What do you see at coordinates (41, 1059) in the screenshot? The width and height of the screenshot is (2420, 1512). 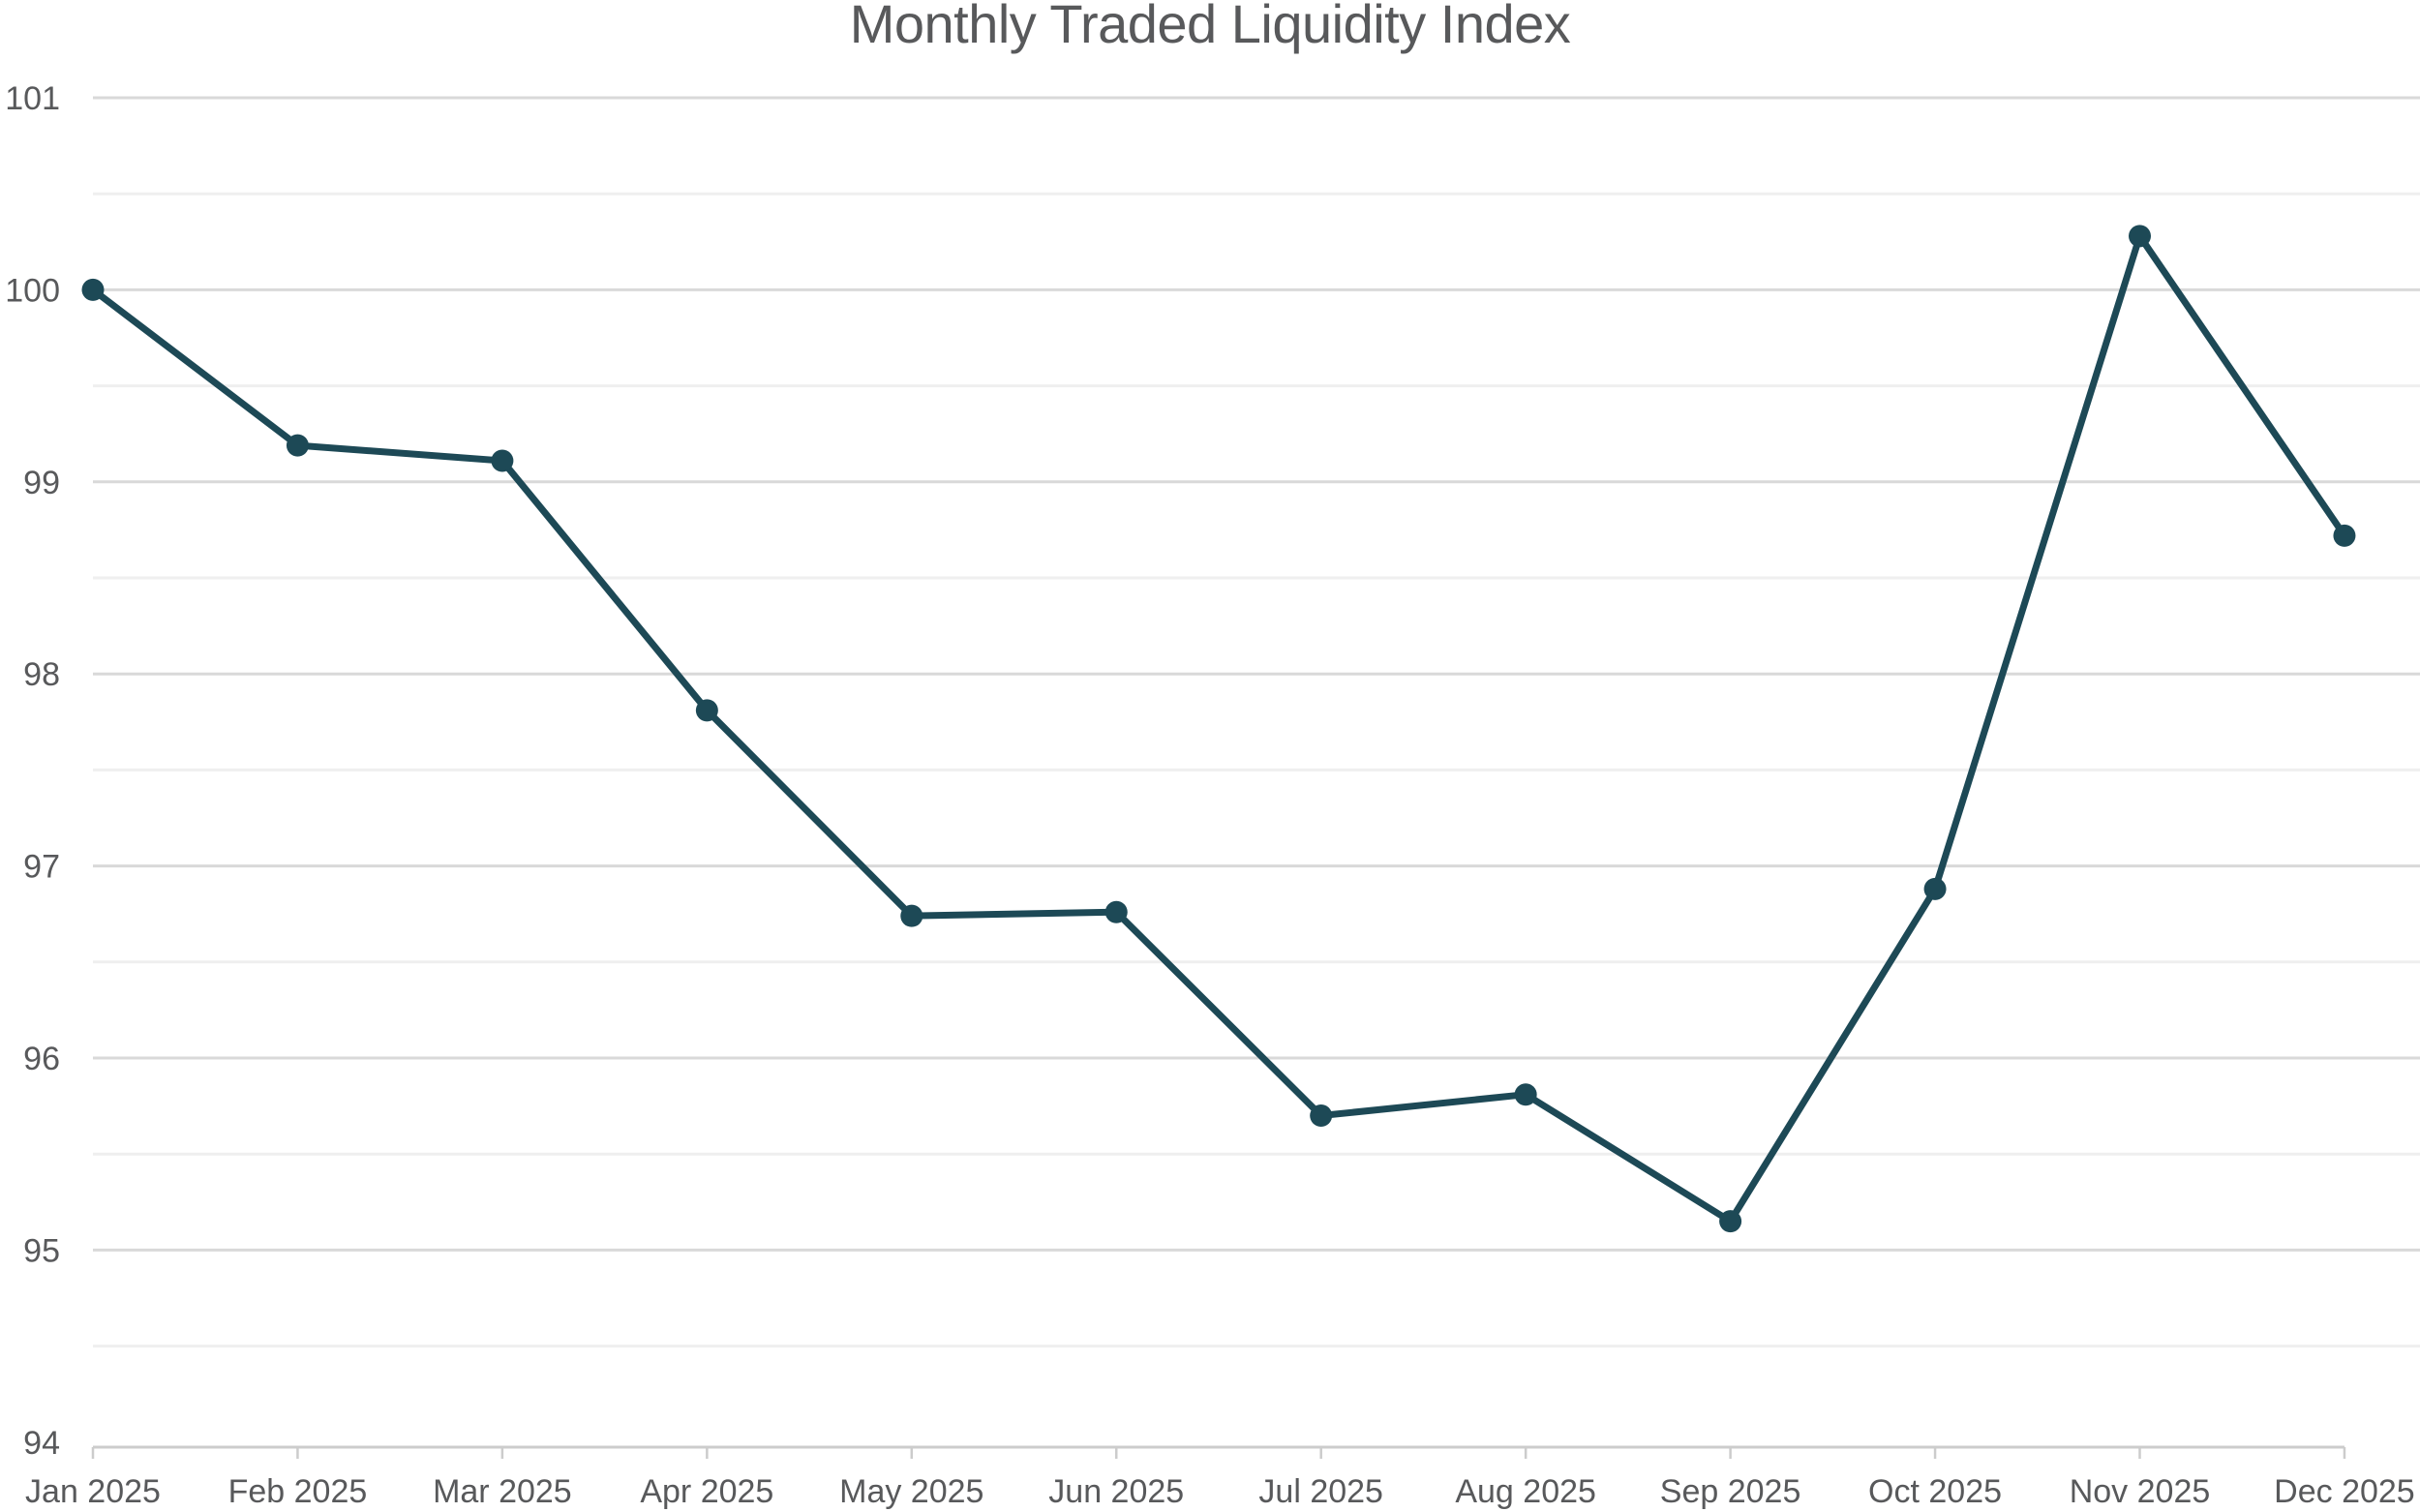 I see `y-tick-label: 96` at bounding box center [41, 1059].